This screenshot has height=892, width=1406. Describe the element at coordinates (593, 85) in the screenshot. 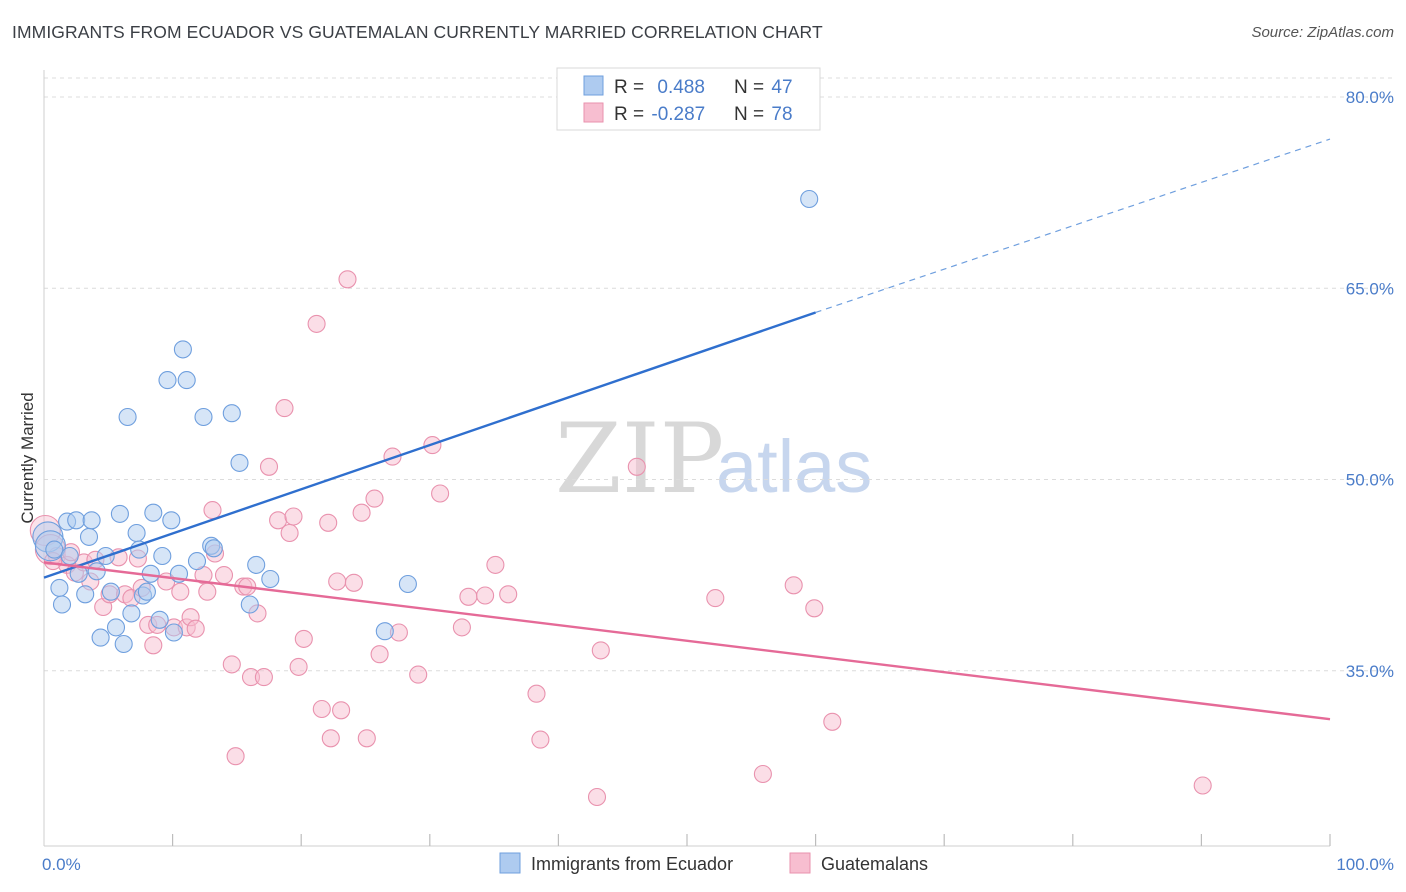

I see `legend-swatch-ecuador` at that location.